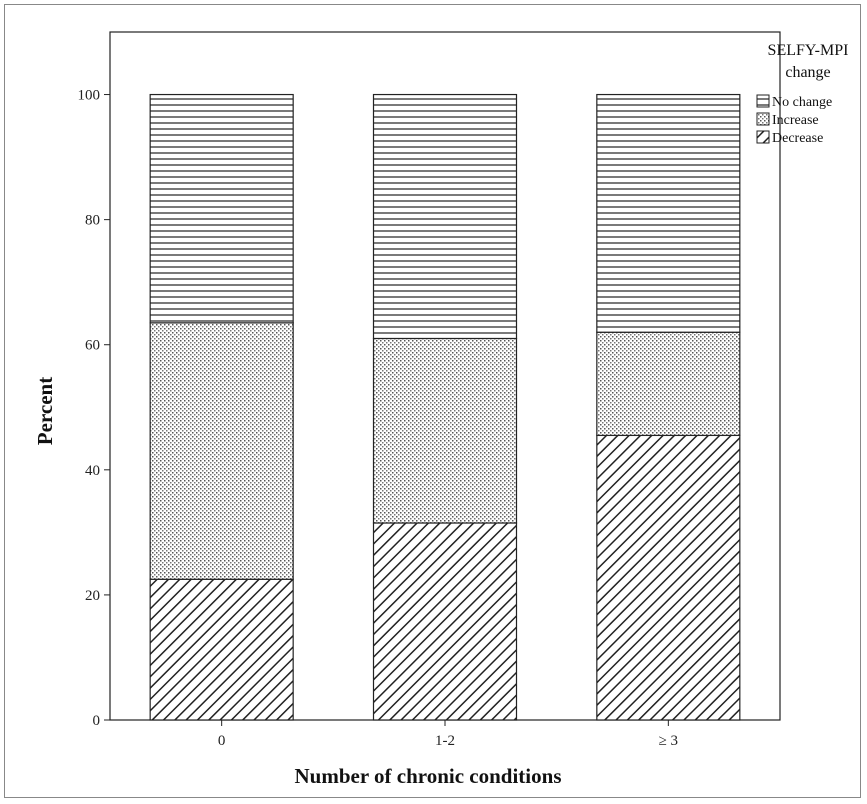  What do you see at coordinates (445, 741) in the screenshot?
I see `x-tick-label: 1-2` at bounding box center [445, 741].